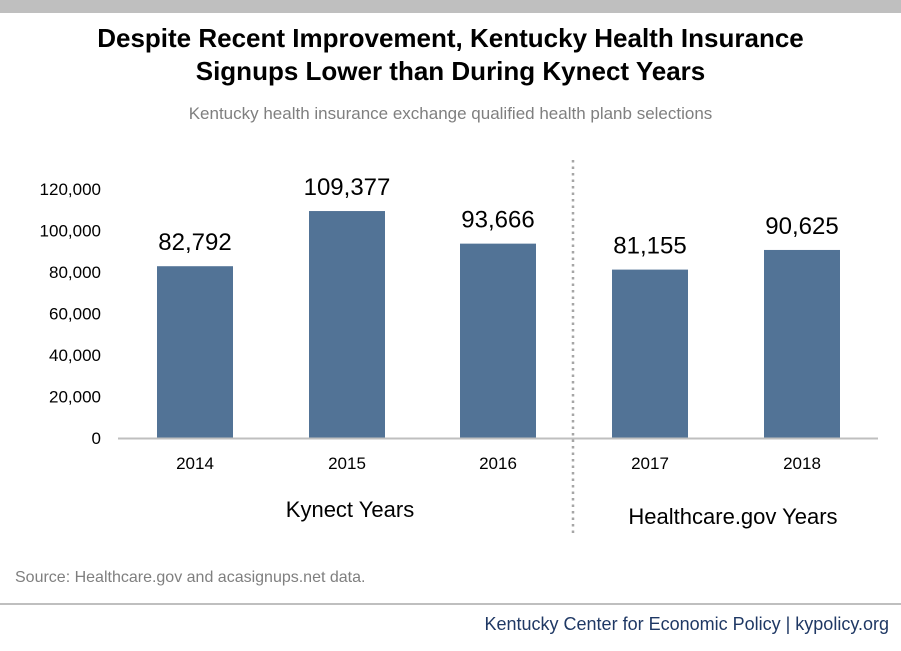  I want to click on footer-divider, so click(450, 604).